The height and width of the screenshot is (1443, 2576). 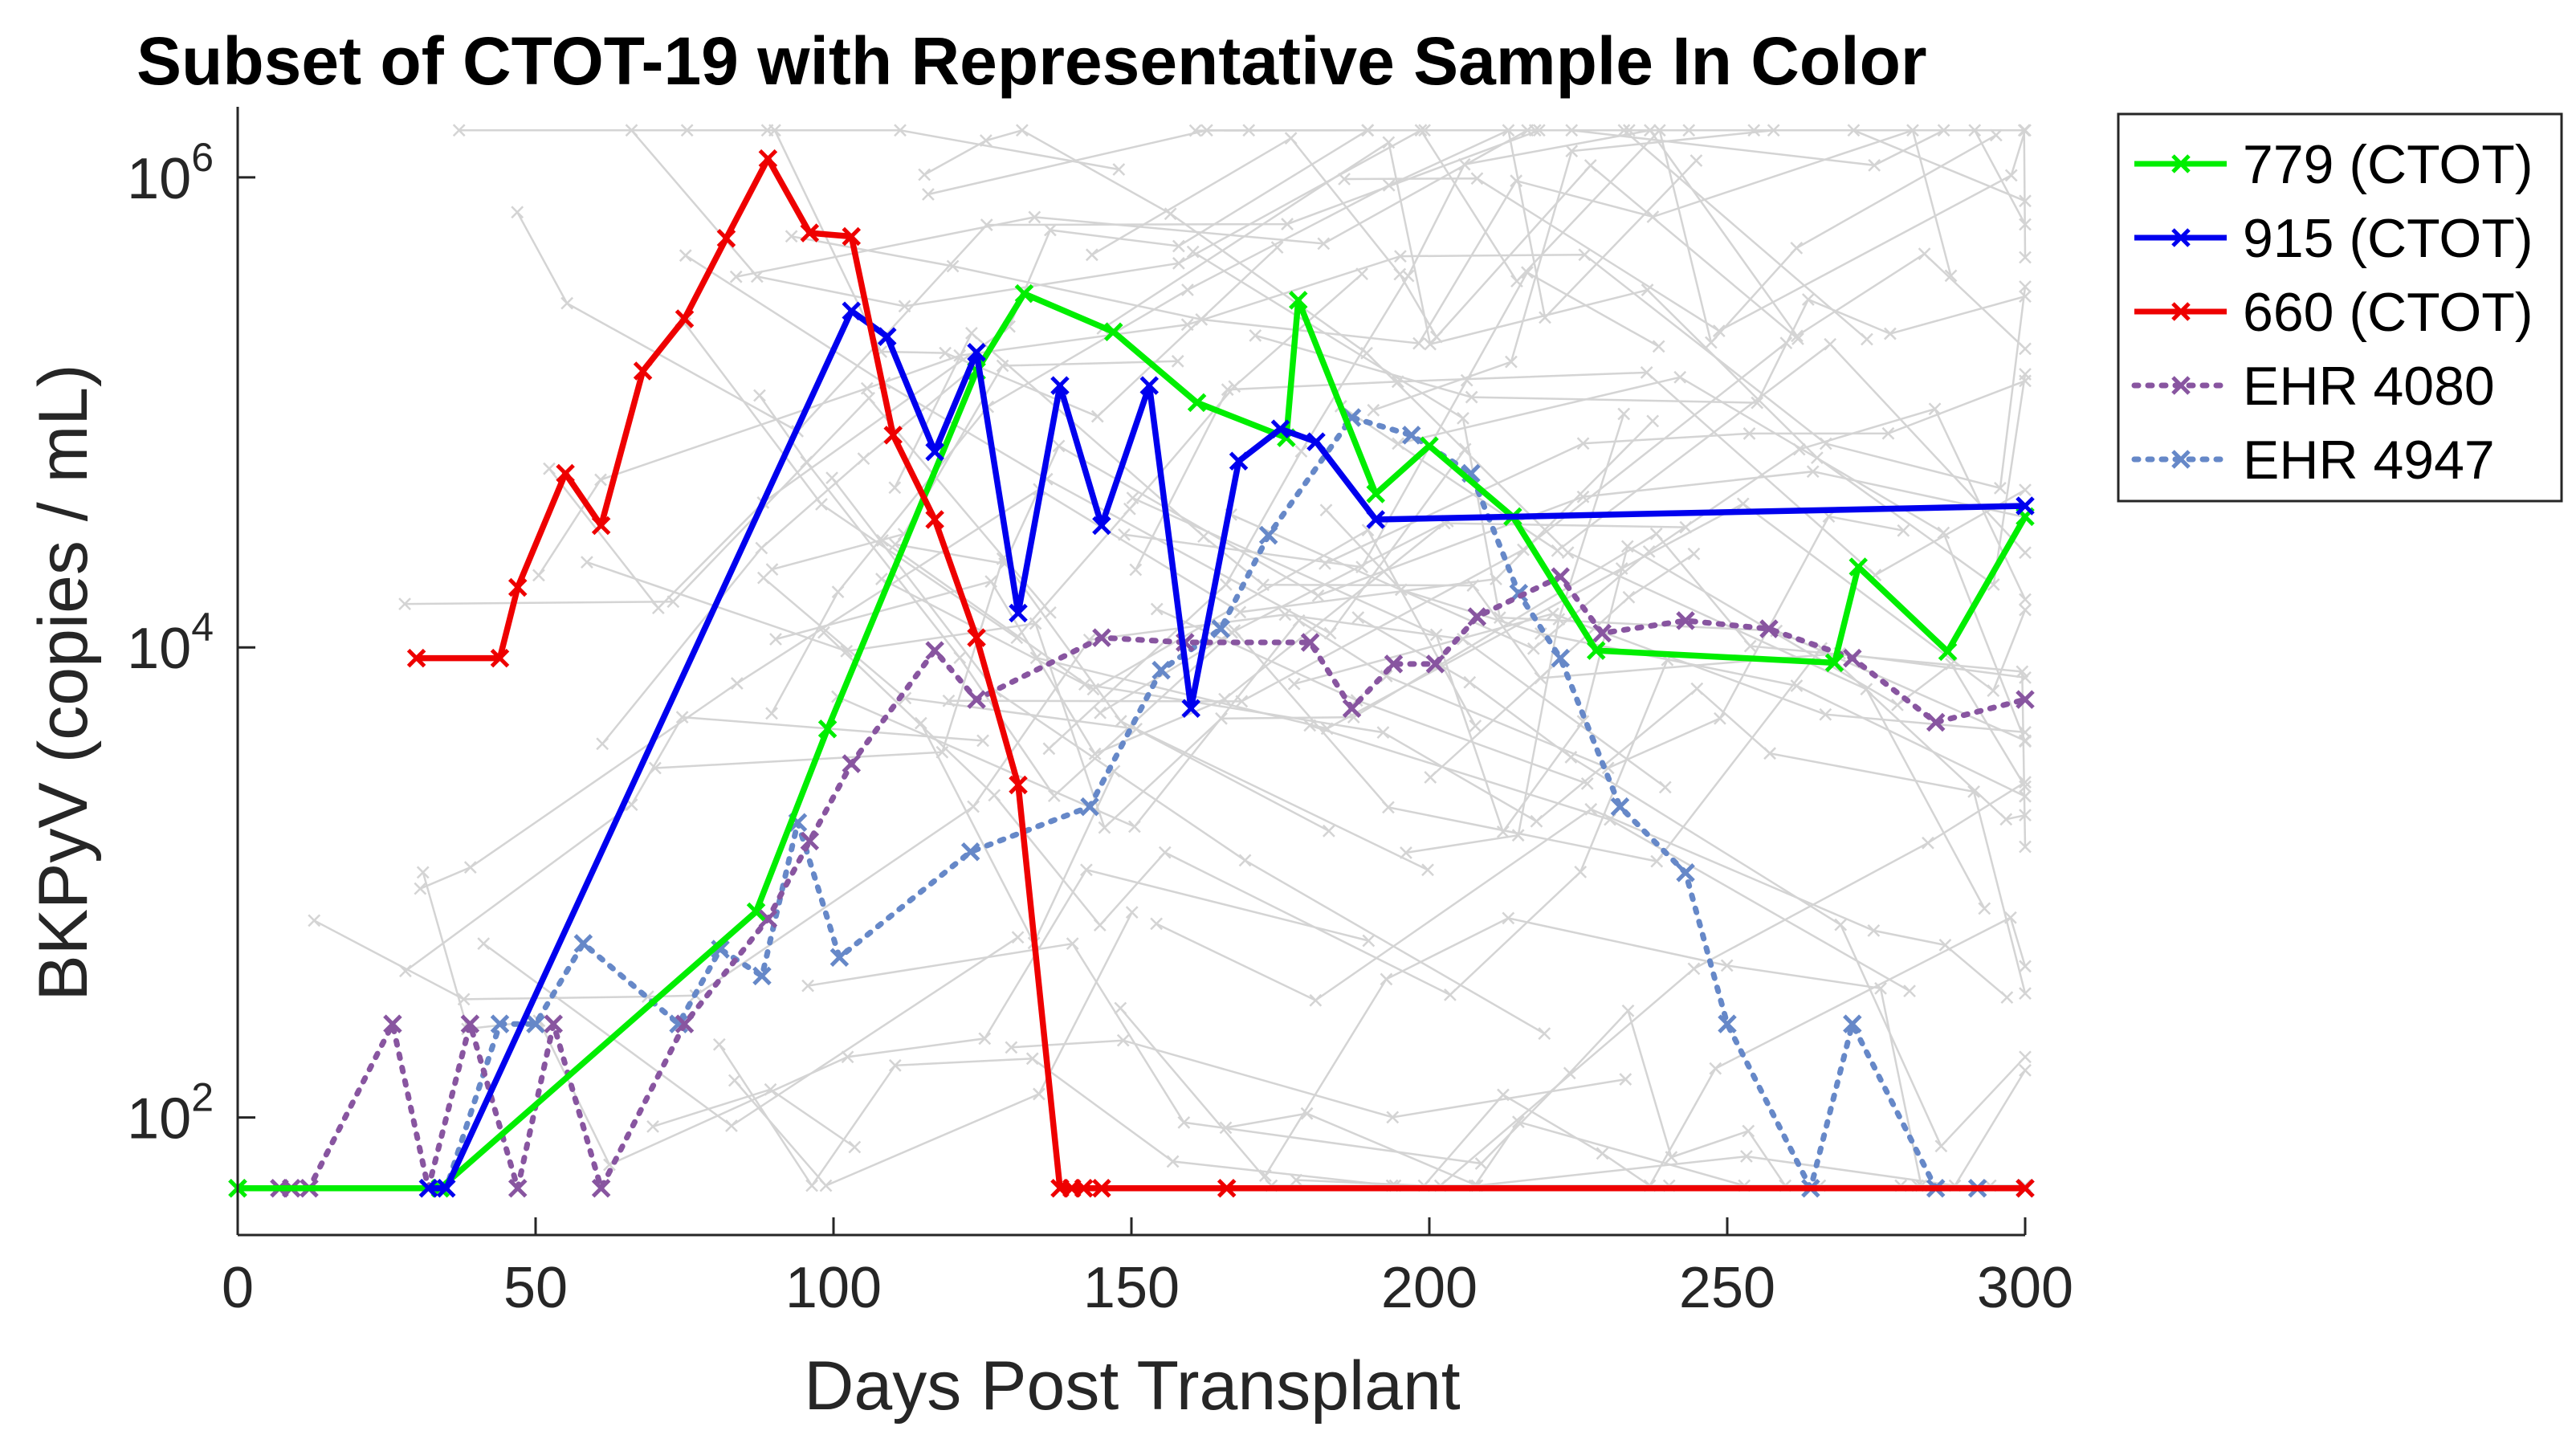 I want to click on x-tick-label: 250, so click(x=1727, y=1288).